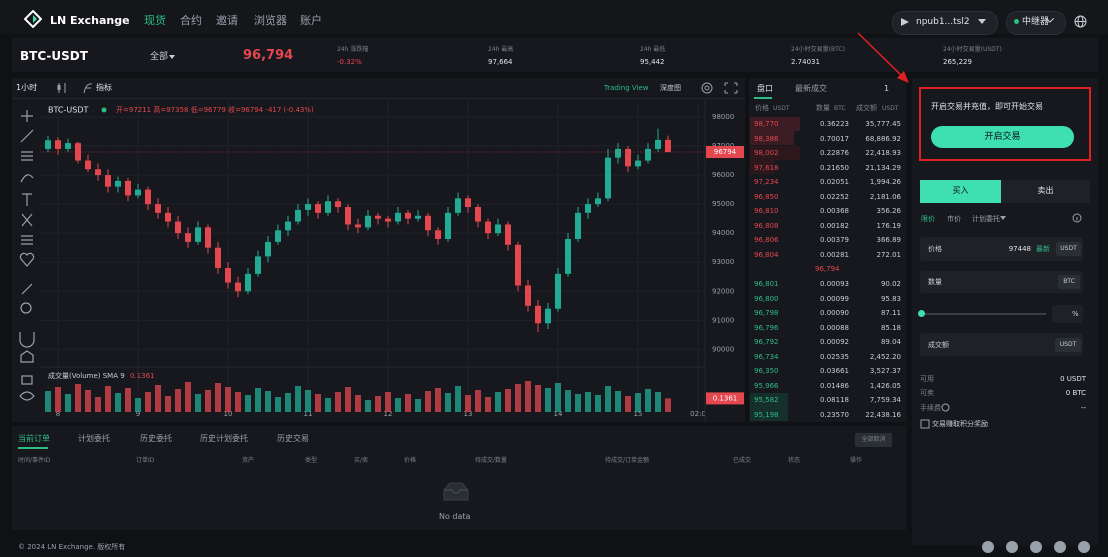  What do you see at coordinates (670, 88) in the screenshot?
I see `view-switch: 深度图` at bounding box center [670, 88].